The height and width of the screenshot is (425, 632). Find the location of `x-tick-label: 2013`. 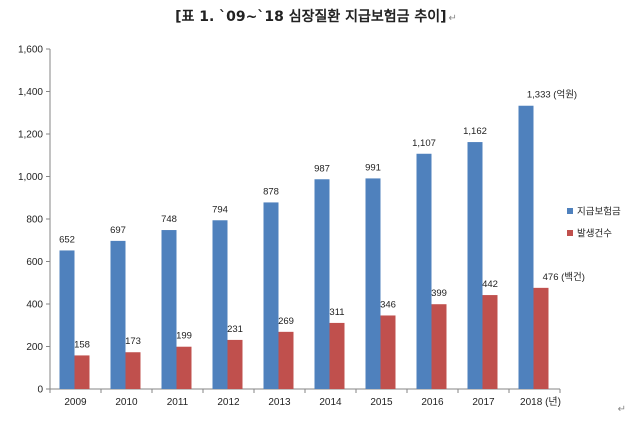

x-tick-label: 2013 is located at coordinates (279, 402).